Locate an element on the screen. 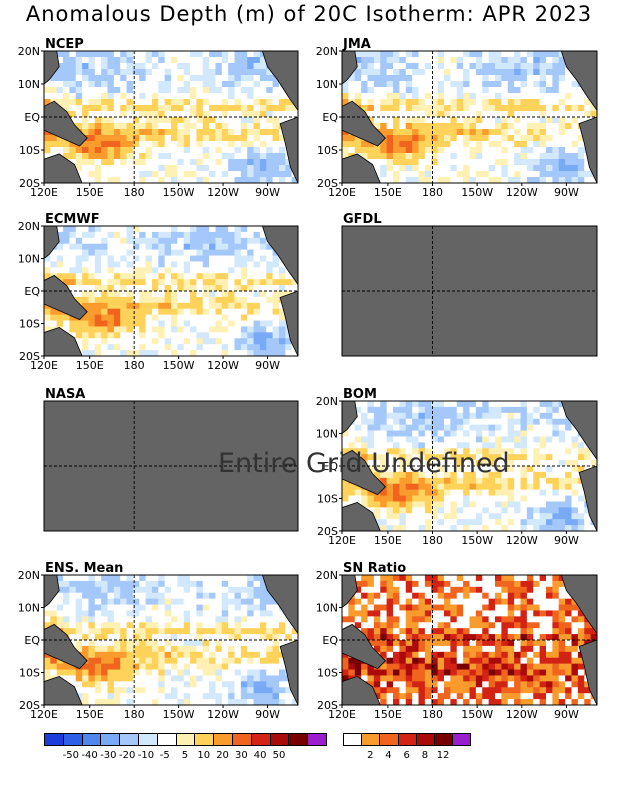  colorbar-label: 20 is located at coordinates (222, 755).